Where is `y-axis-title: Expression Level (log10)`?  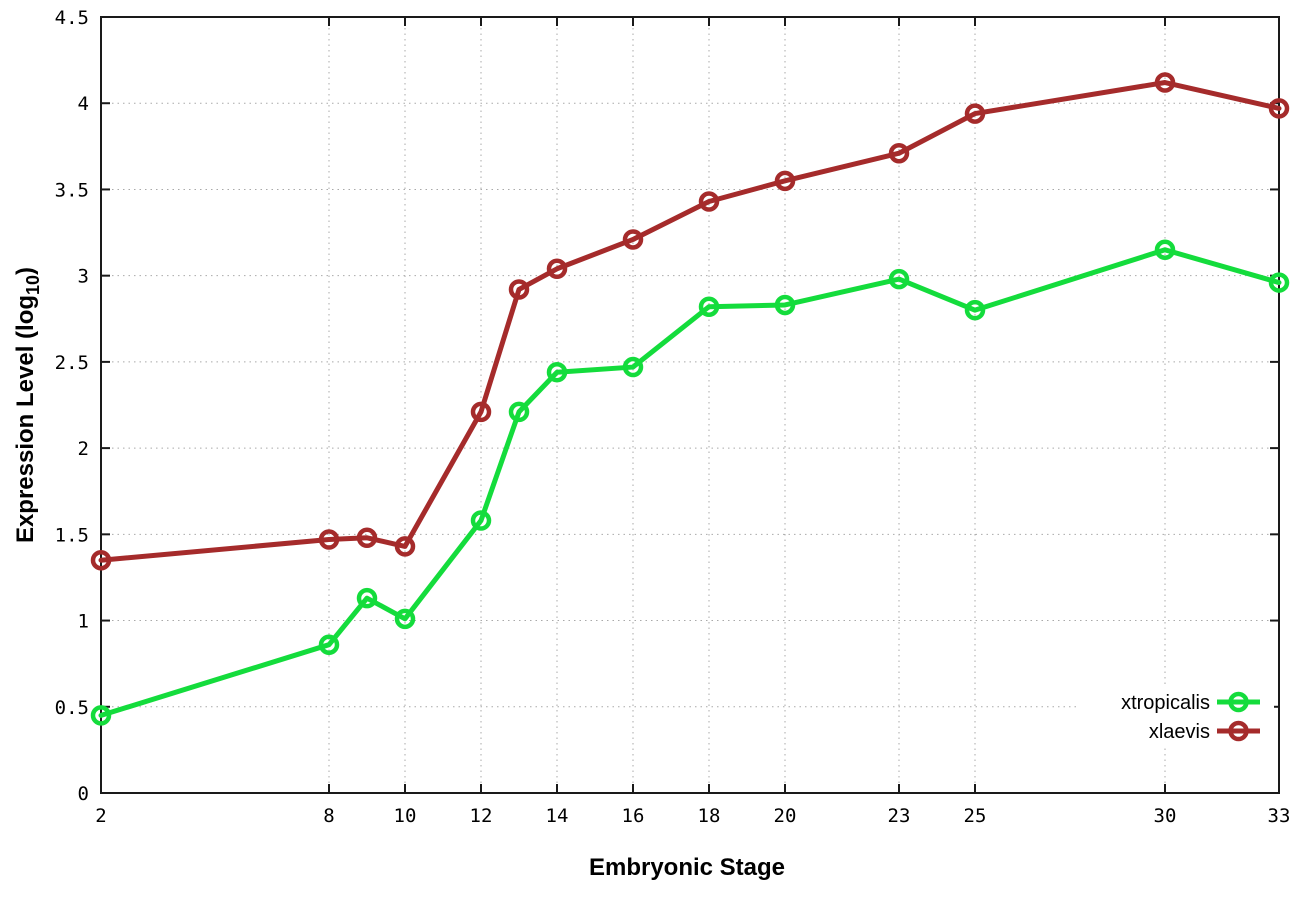 y-axis-title: Expression Level (log10) is located at coordinates (27, 405).